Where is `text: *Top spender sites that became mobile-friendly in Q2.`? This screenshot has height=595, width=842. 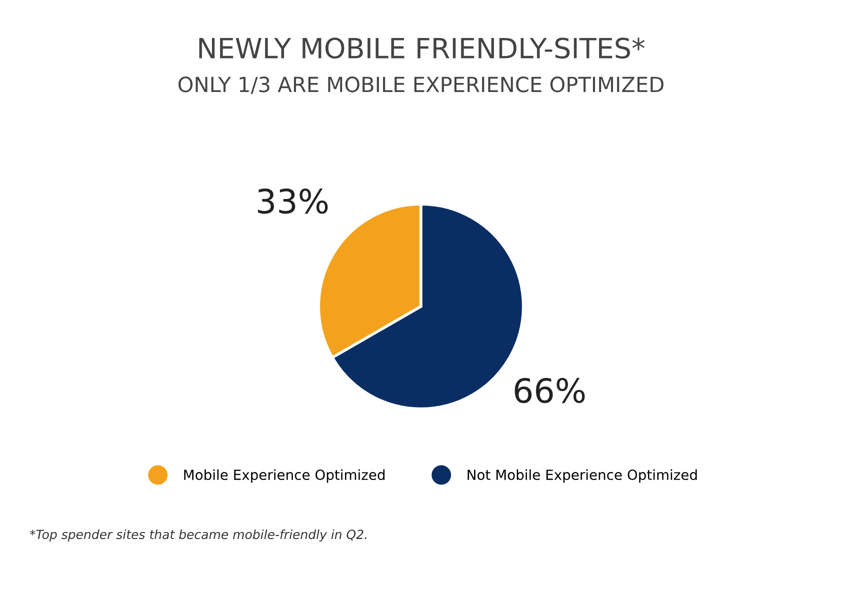 text: *Top spender sites that became mobile-friendly in Q2. is located at coordinates (198, 535).